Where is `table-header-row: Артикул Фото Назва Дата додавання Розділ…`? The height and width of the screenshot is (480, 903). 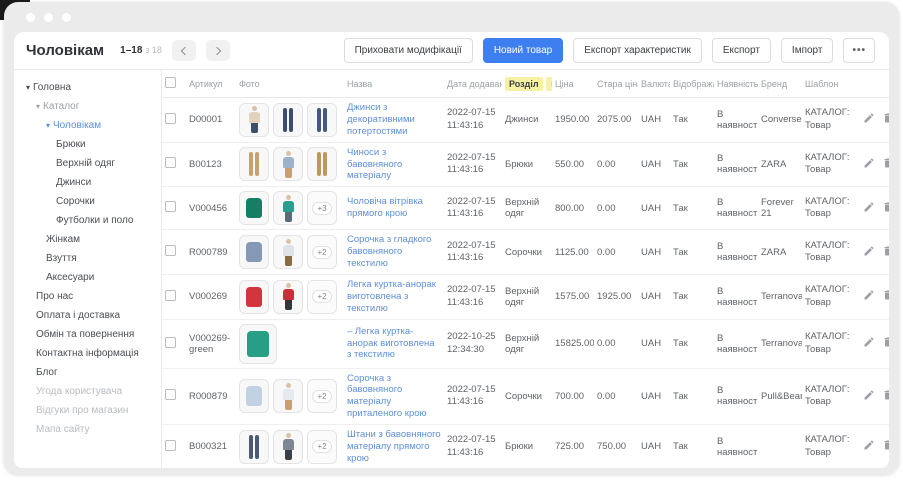
table-header-row: Артикул Фото Назва Дата додавання Розділ… is located at coordinates (525, 84).